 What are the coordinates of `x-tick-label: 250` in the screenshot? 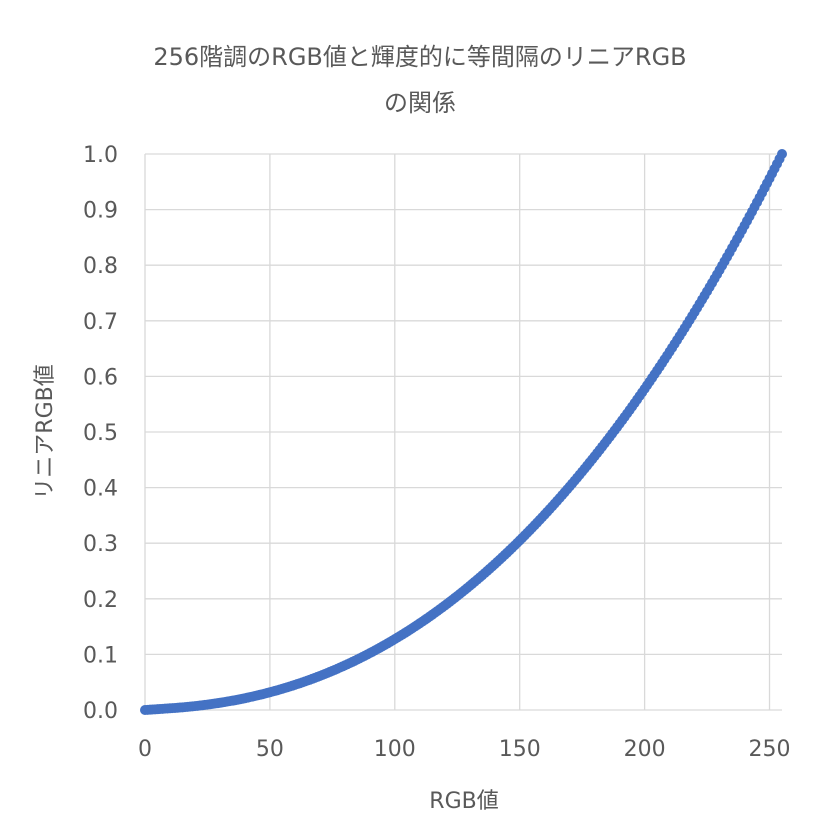 It's located at (770, 749).